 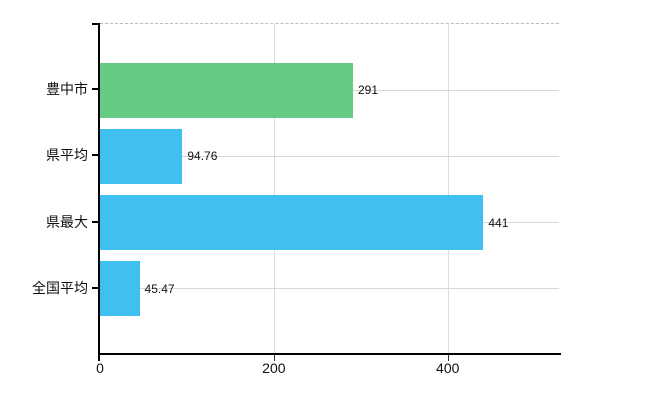 What do you see at coordinates (99, 192) in the screenshot?
I see `y-axis-line` at bounding box center [99, 192].